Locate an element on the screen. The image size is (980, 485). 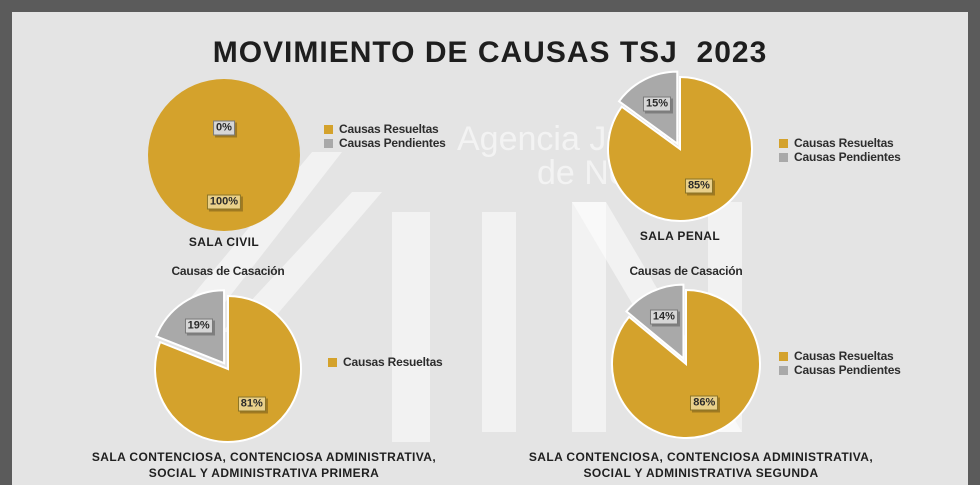
data-label-resueltas: 81% is located at coordinates (251, 404).